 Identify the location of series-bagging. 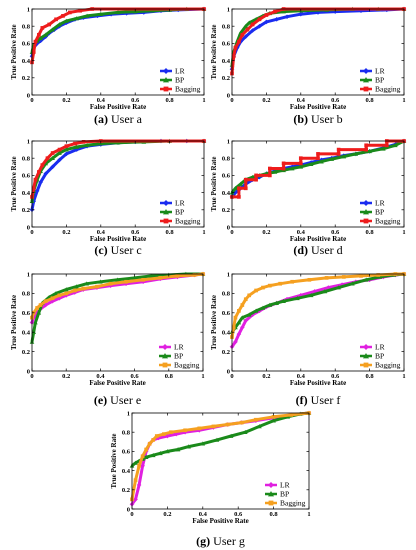
(117, 296).